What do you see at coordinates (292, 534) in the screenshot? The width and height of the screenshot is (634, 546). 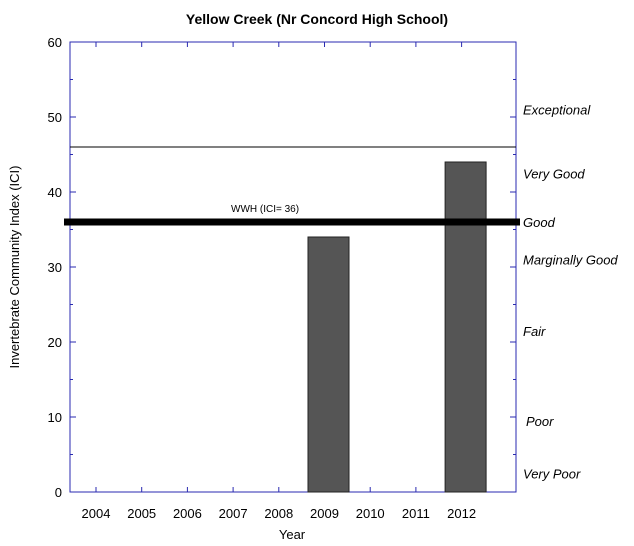 I see `x-axis-label: Year` at bounding box center [292, 534].